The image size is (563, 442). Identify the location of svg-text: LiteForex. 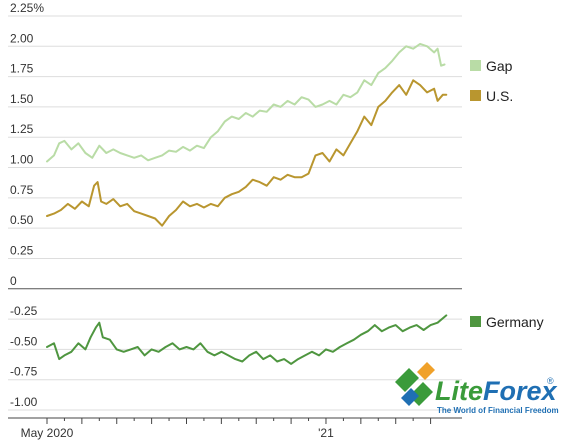
(496, 391).